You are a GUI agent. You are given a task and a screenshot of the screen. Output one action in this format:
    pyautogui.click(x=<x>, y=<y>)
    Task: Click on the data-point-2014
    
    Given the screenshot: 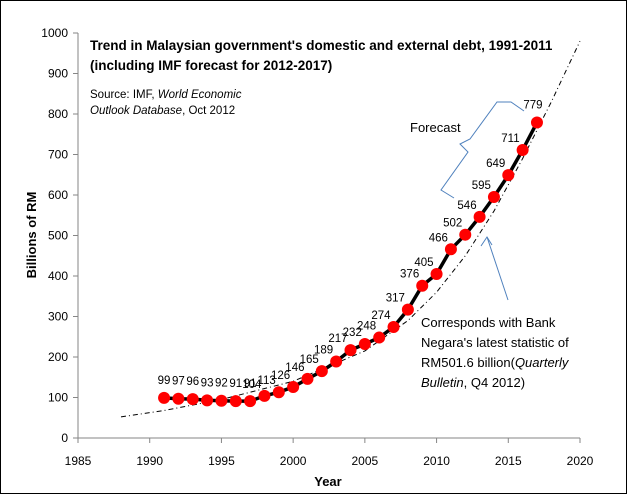 What is the action you would take?
    pyautogui.click(x=493, y=197)
    